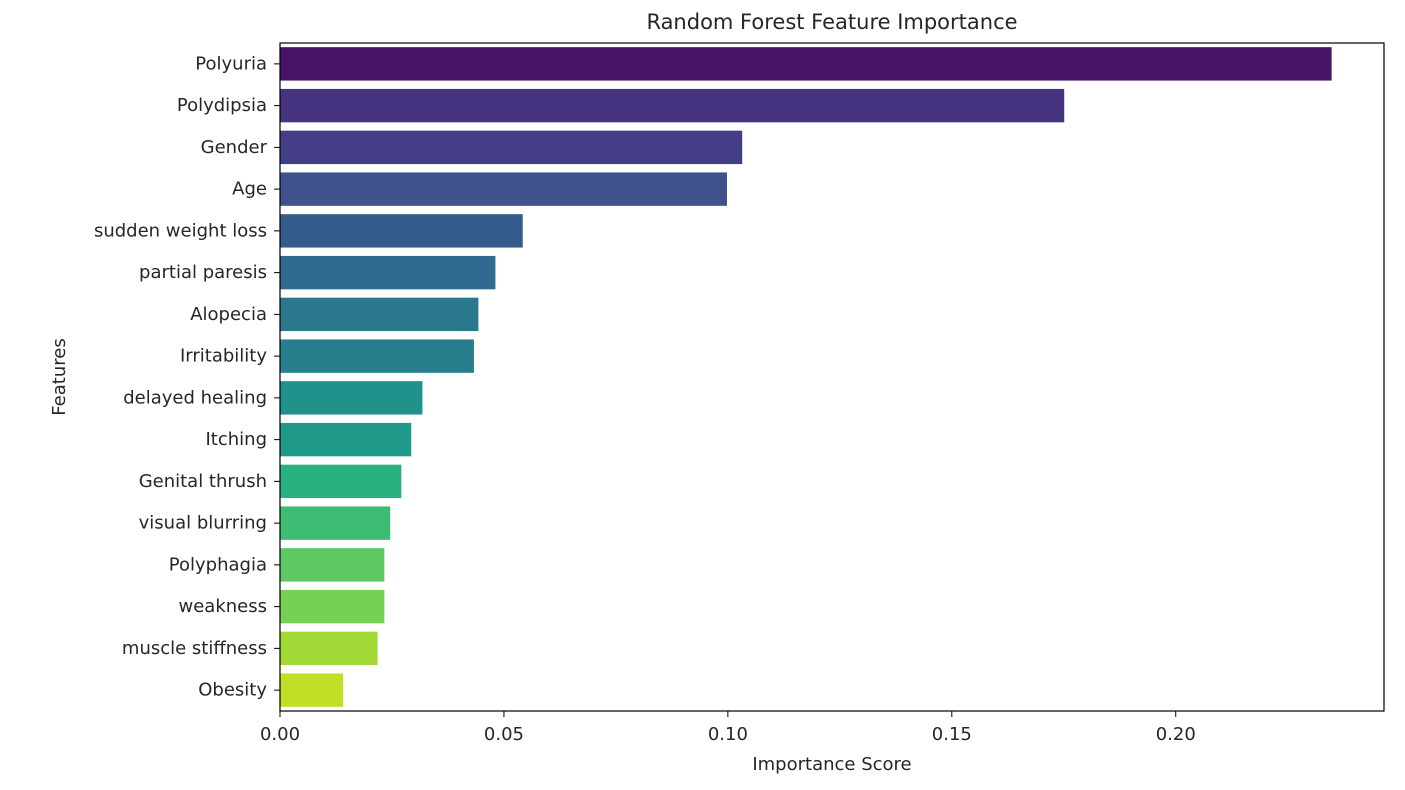  Describe the element at coordinates (312, 690) in the screenshot. I see `bar-obesity` at that location.